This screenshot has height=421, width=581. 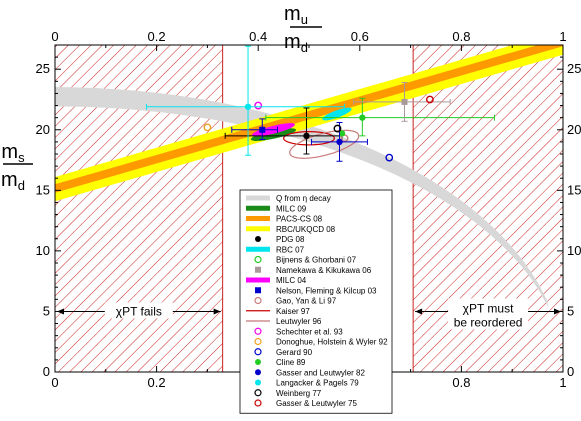 What do you see at coordinates (157, 382) in the screenshot?
I see `x-tick-label-bottom: 0.2` at bounding box center [157, 382].